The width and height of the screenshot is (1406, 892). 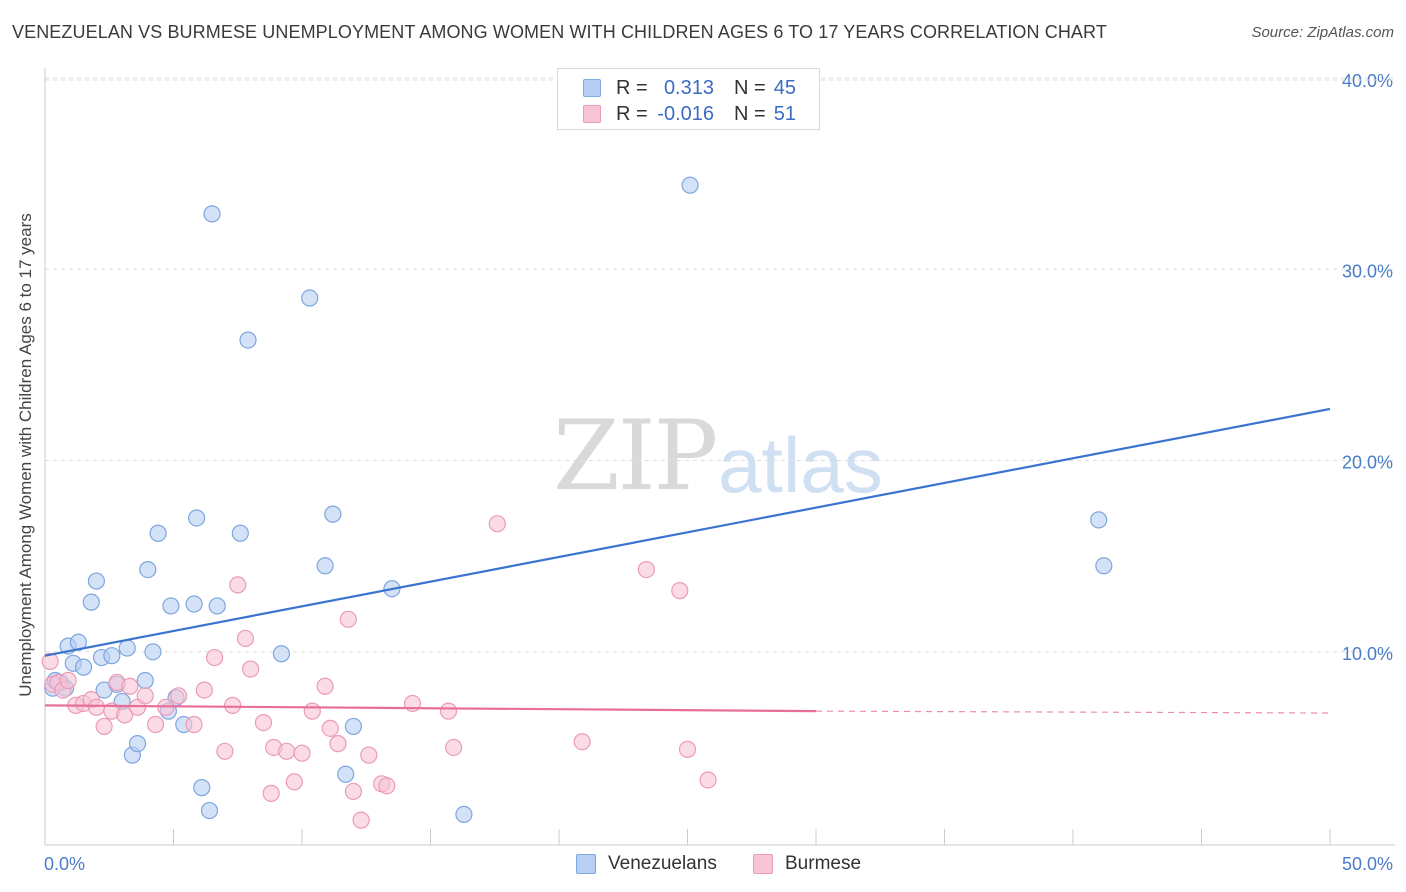 What do you see at coordinates (1367, 654) in the screenshot?
I see `y-tick-label: 10.0%` at bounding box center [1367, 654].